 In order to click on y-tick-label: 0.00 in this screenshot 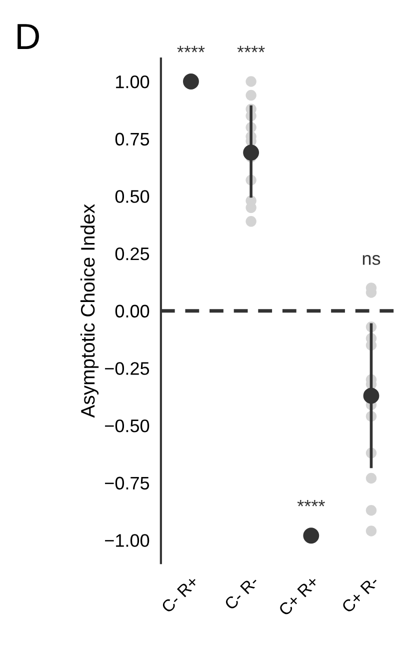, I will do `click(132, 311)`.